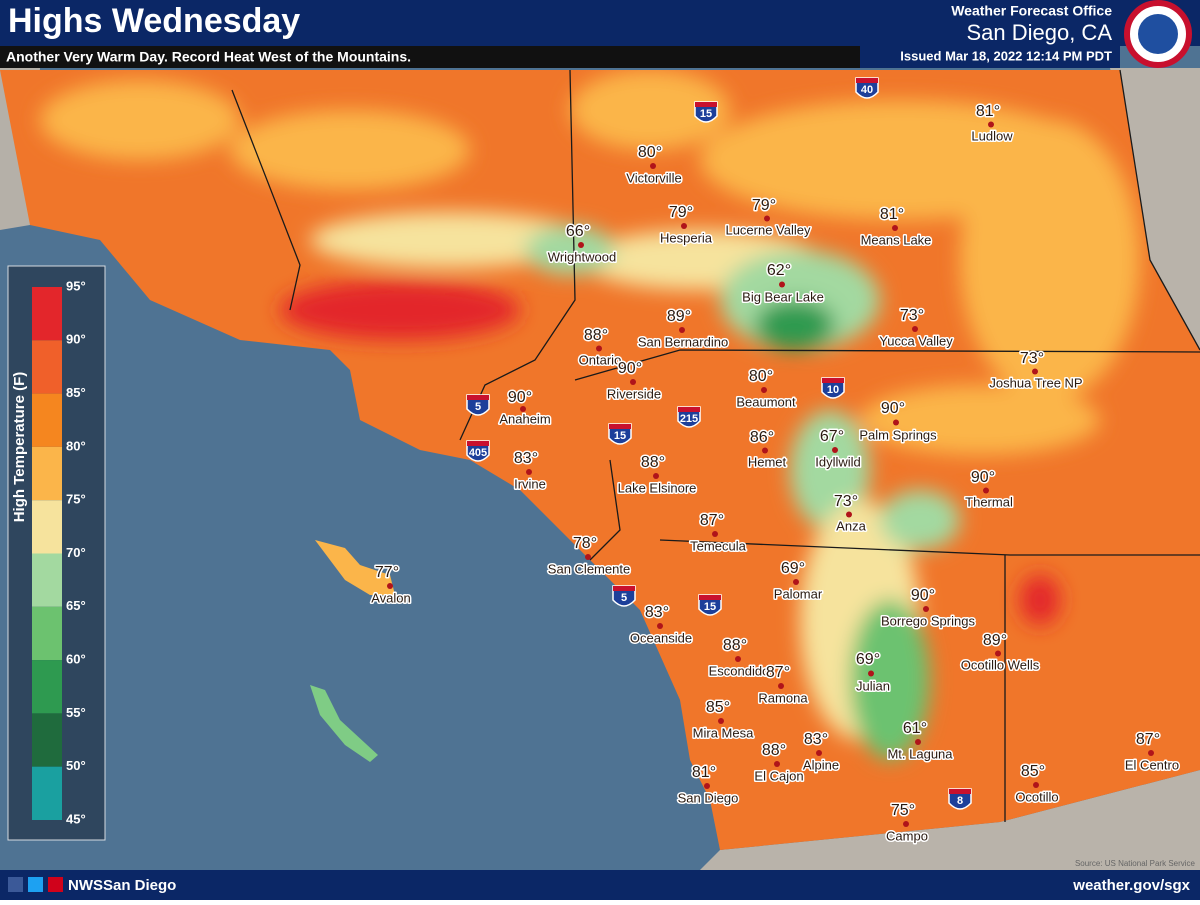 This screenshot has height=905, width=1200. What do you see at coordinates (1036, 796) in the screenshot?
I see `city-name: Ocotillo` at bounding box center [1036, 796].